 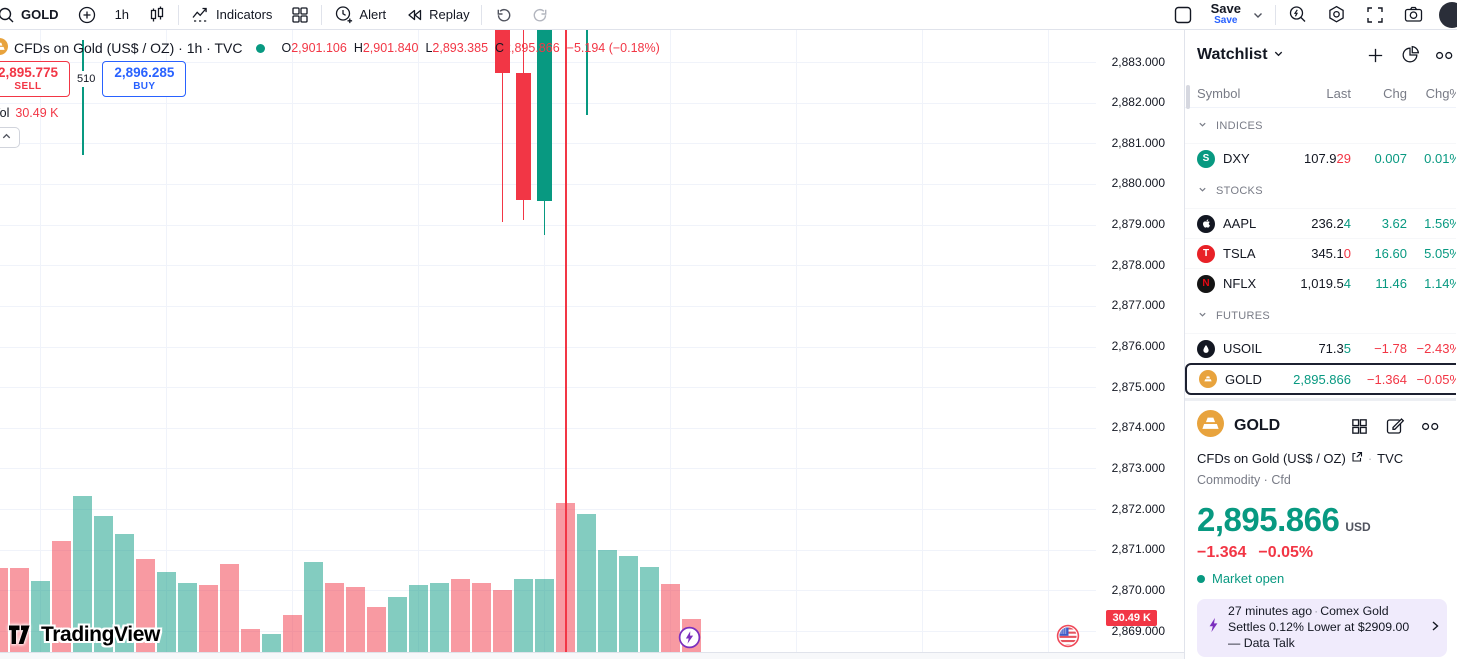 What do you see at coordinates (1395, 426) in the screenshot?
I see `detail-edit-button` at bounding box center [1395, 426].